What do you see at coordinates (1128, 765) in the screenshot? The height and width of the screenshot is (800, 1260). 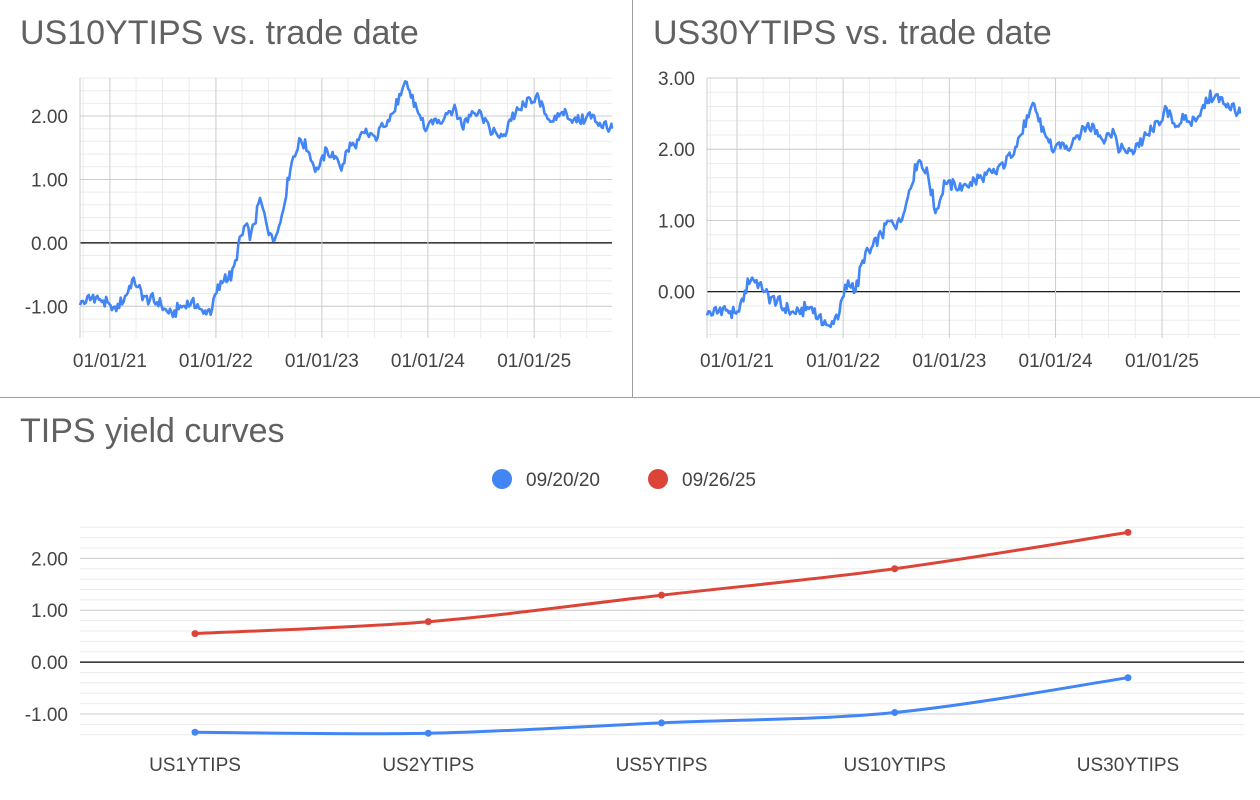 I see `x-tick-label: US30YTIPS` at bounding box center [1128, 765].